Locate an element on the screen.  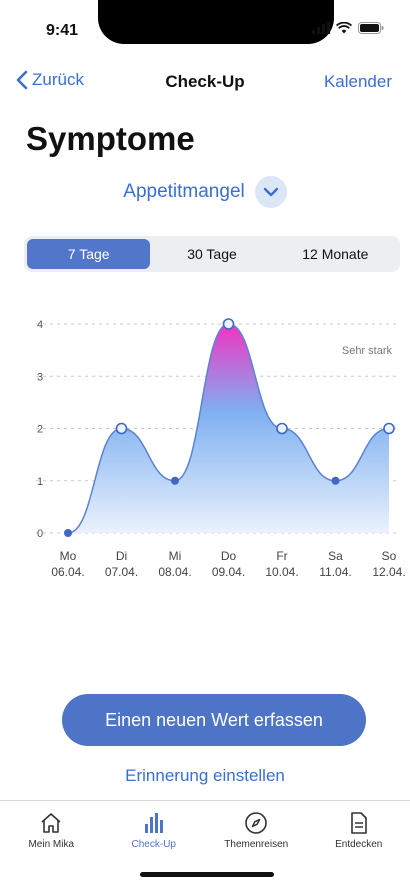
status-icons is located at coordinates (348, 28).